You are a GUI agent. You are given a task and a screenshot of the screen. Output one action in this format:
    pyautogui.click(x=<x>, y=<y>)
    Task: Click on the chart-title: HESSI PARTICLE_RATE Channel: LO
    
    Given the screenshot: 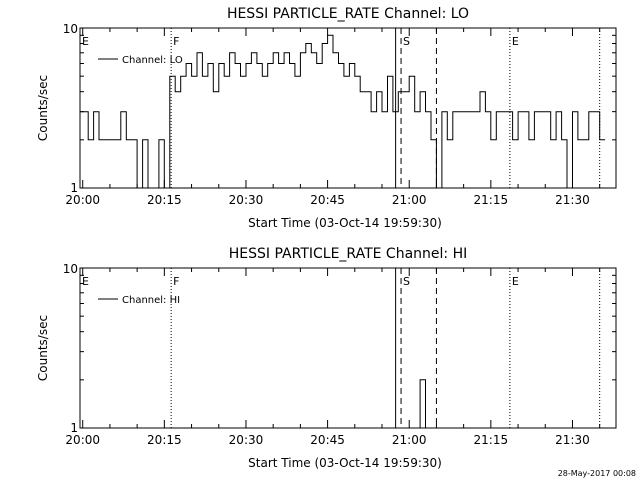 What is the action you would take?
    pyautogui.click(x=348, y=14)
    